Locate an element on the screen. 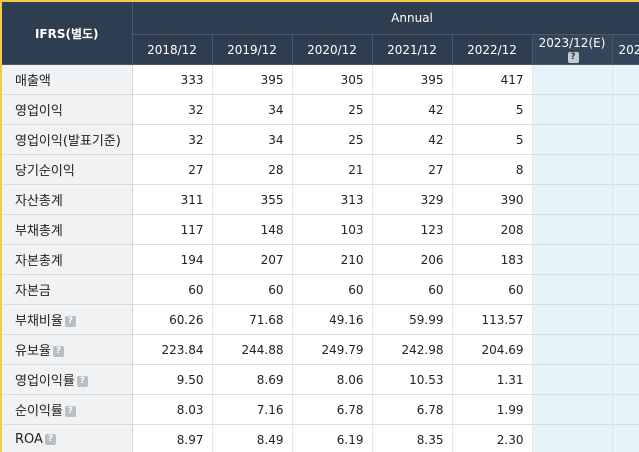 The height and width of the screenshot is (452, 639). row-label: 매출액 is located at coordinates (33, 81).